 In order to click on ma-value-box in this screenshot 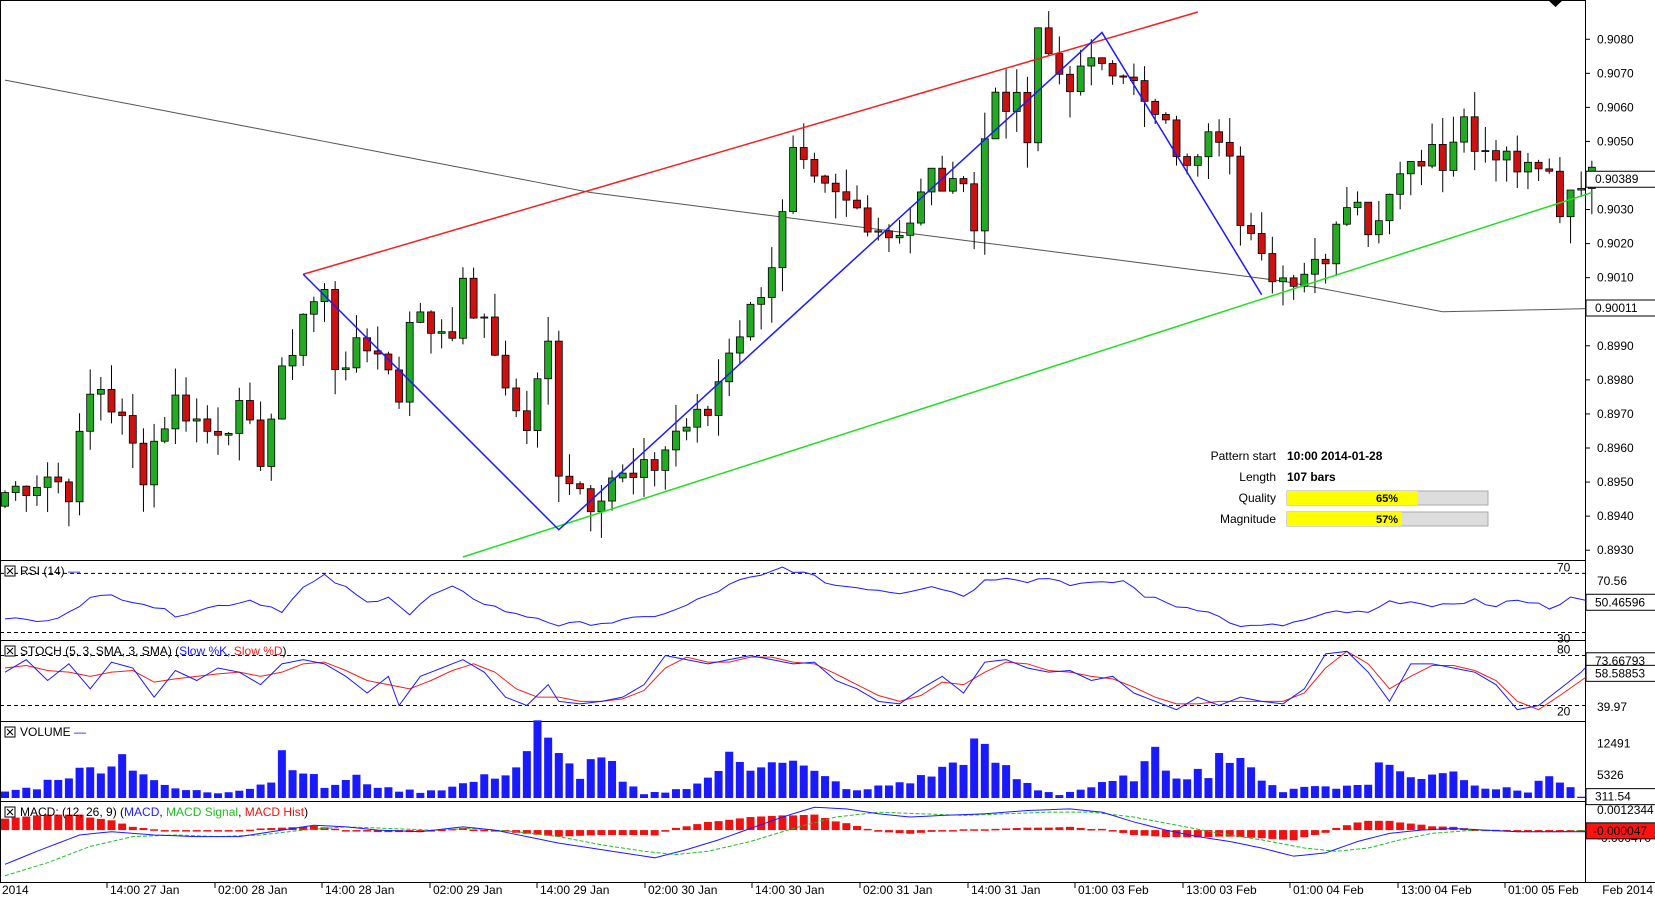, I will do `click(1620, 308)`.